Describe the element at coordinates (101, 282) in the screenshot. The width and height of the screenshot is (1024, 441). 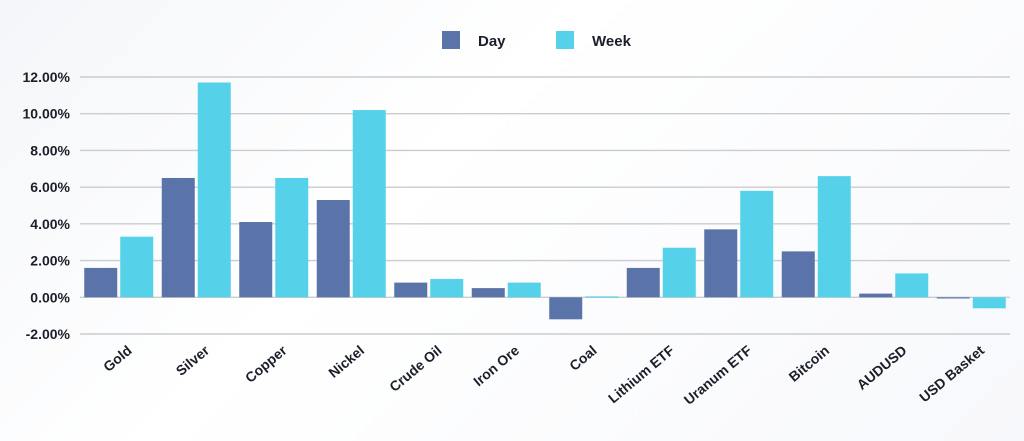
I see `bar-day-gold` at that location.